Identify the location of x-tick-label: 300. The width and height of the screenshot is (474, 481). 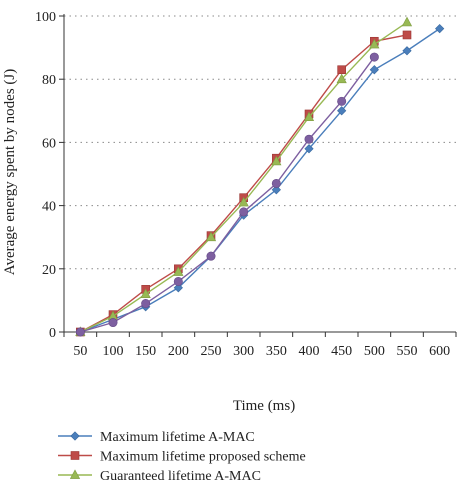
(243, 351).